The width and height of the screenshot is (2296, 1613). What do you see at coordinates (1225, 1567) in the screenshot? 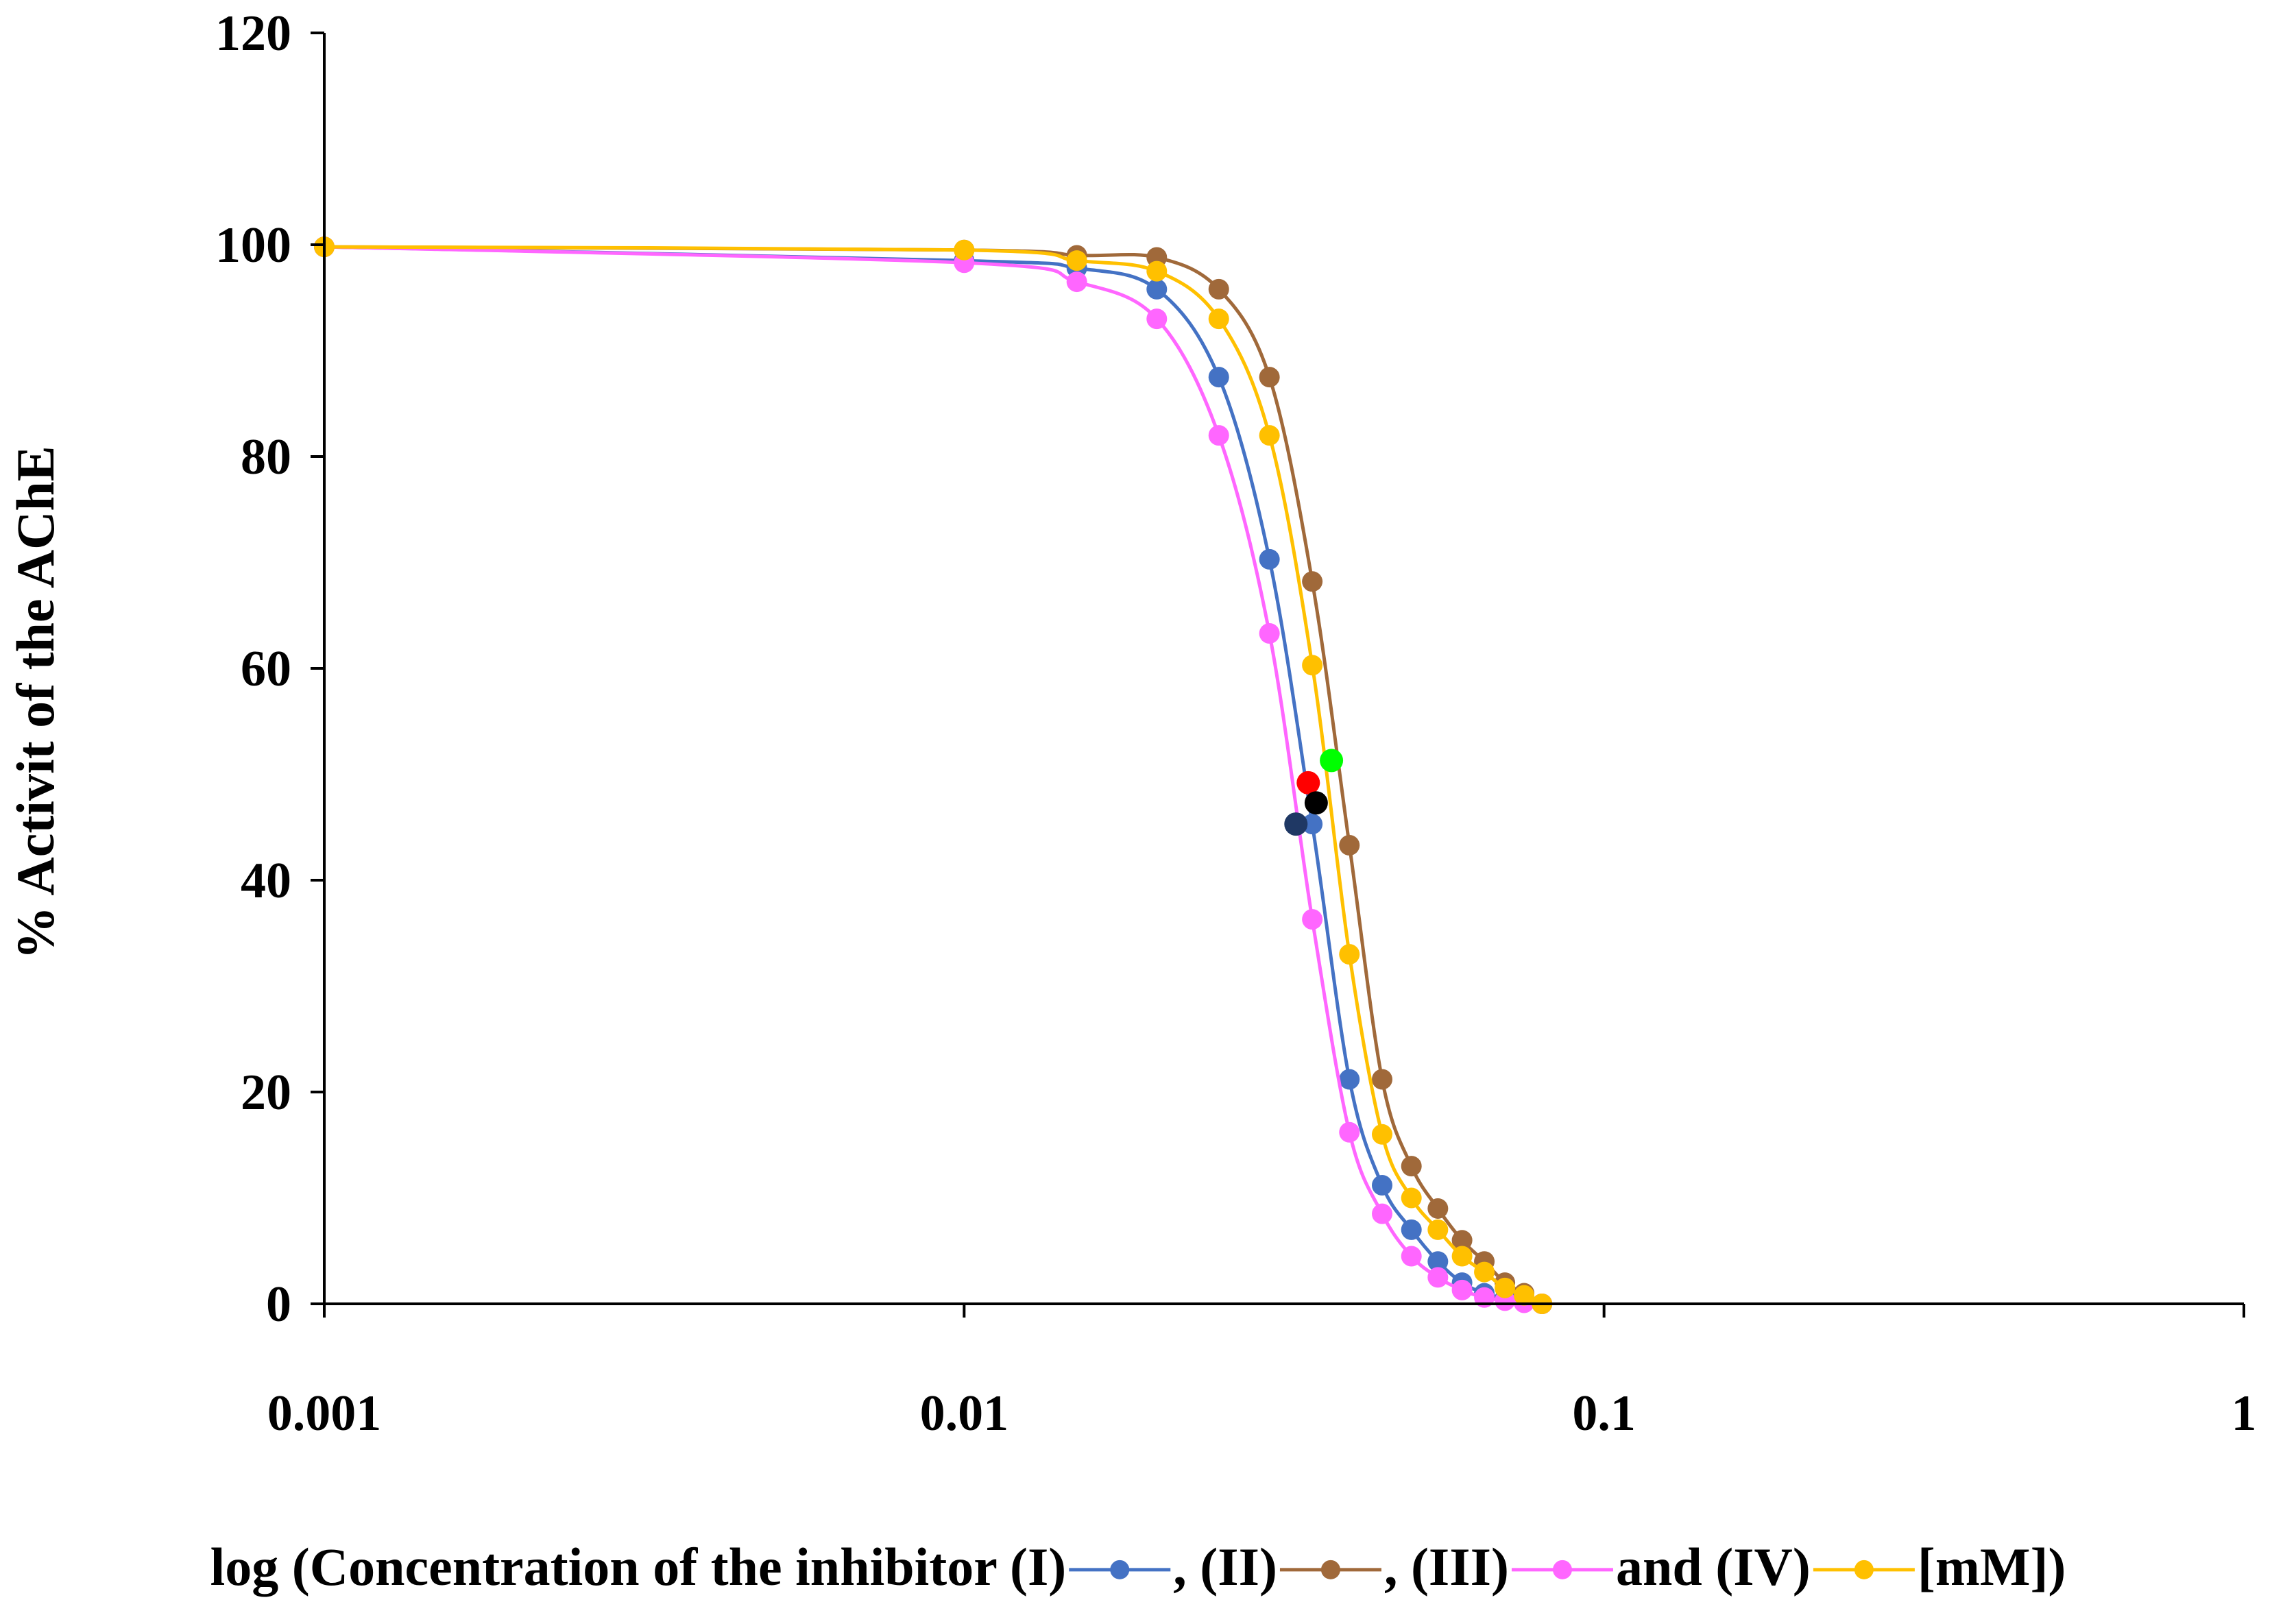
I see `x-axis-title-part: , (II)` at bounding box center [1225, 1567].